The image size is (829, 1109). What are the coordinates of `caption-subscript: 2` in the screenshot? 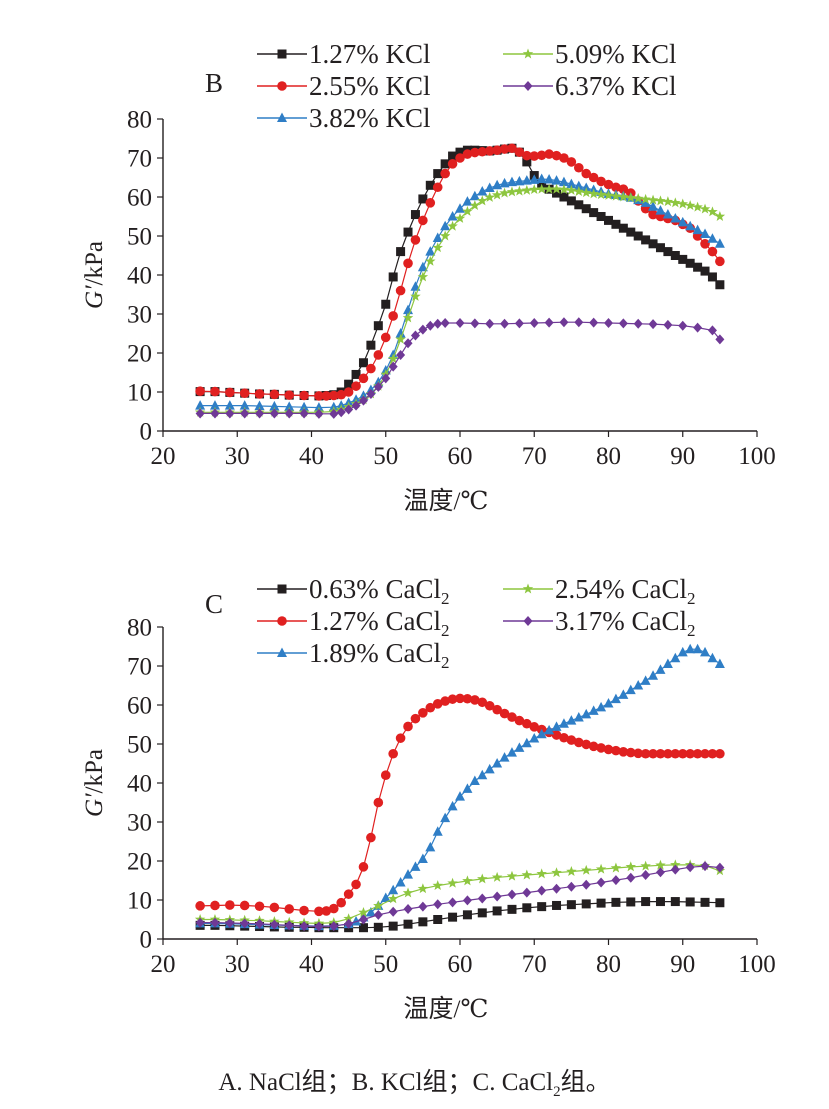 It's located at (557, 1092).